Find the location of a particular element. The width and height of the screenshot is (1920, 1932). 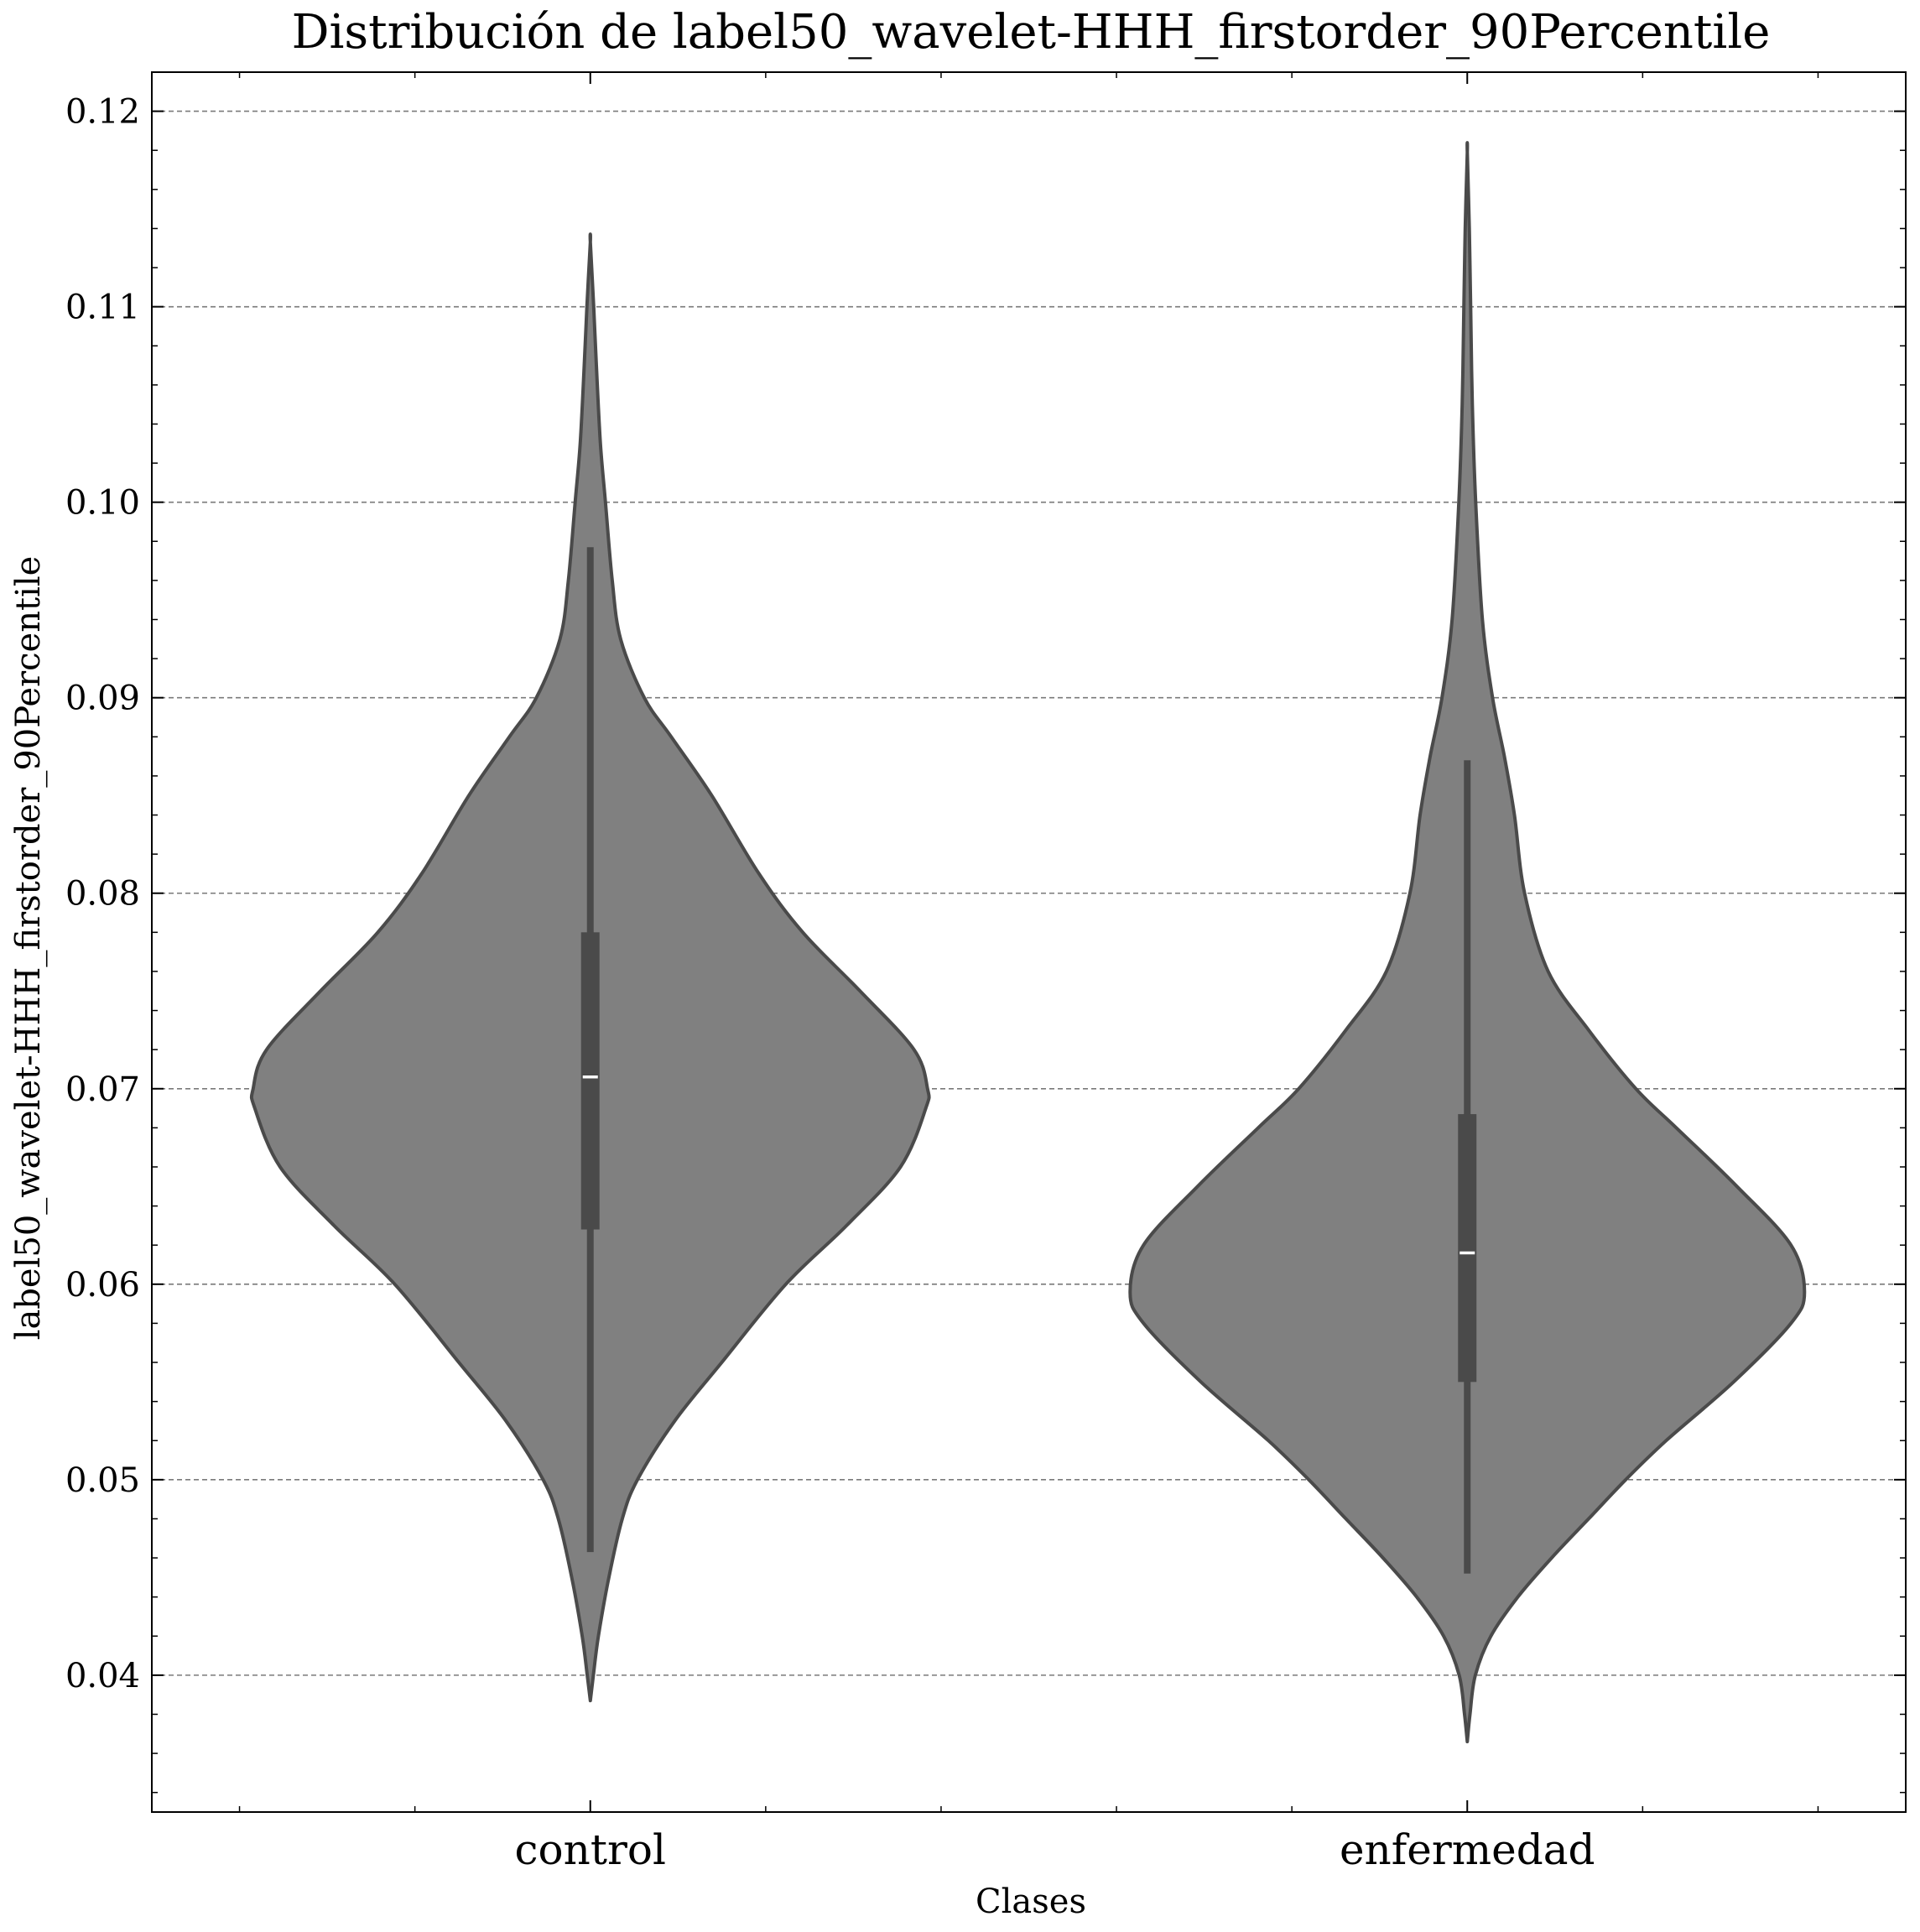

y-tick-label-0.11: 0.11 is located at coordinates (102, 308).